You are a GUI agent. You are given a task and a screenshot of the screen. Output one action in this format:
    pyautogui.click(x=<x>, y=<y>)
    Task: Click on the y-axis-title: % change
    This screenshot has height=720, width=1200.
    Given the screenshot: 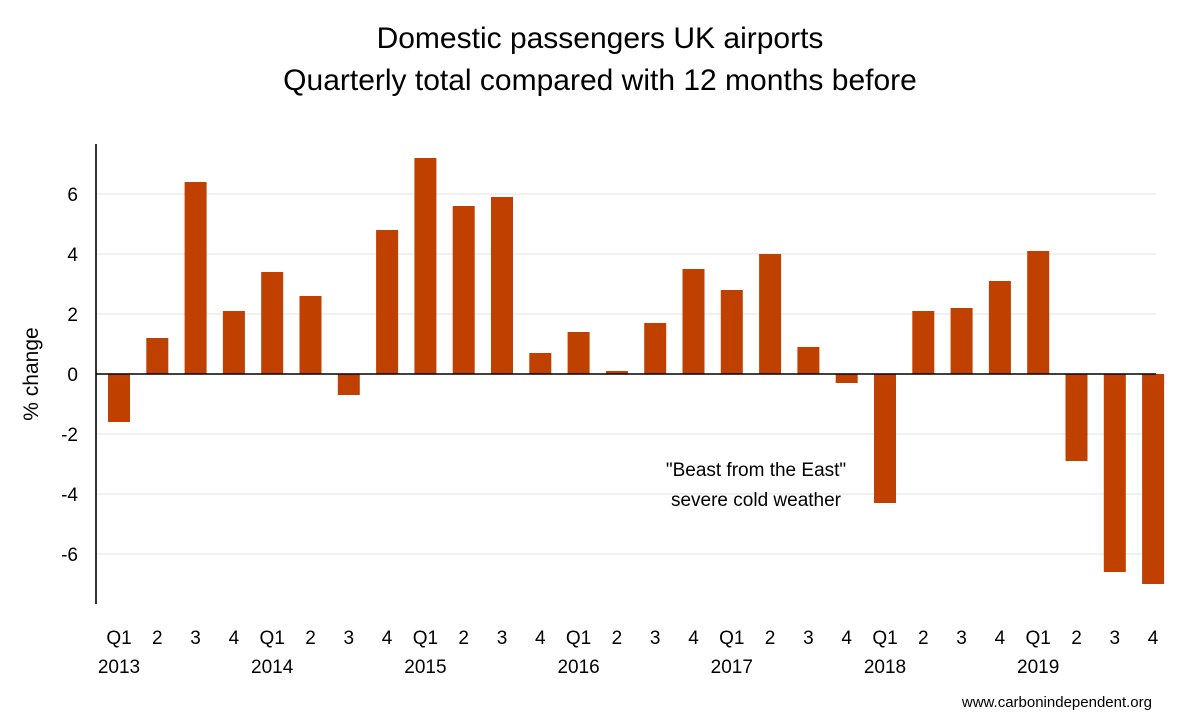 What is the action you would take?
    pyautogui.click(x=31, y=373)
    